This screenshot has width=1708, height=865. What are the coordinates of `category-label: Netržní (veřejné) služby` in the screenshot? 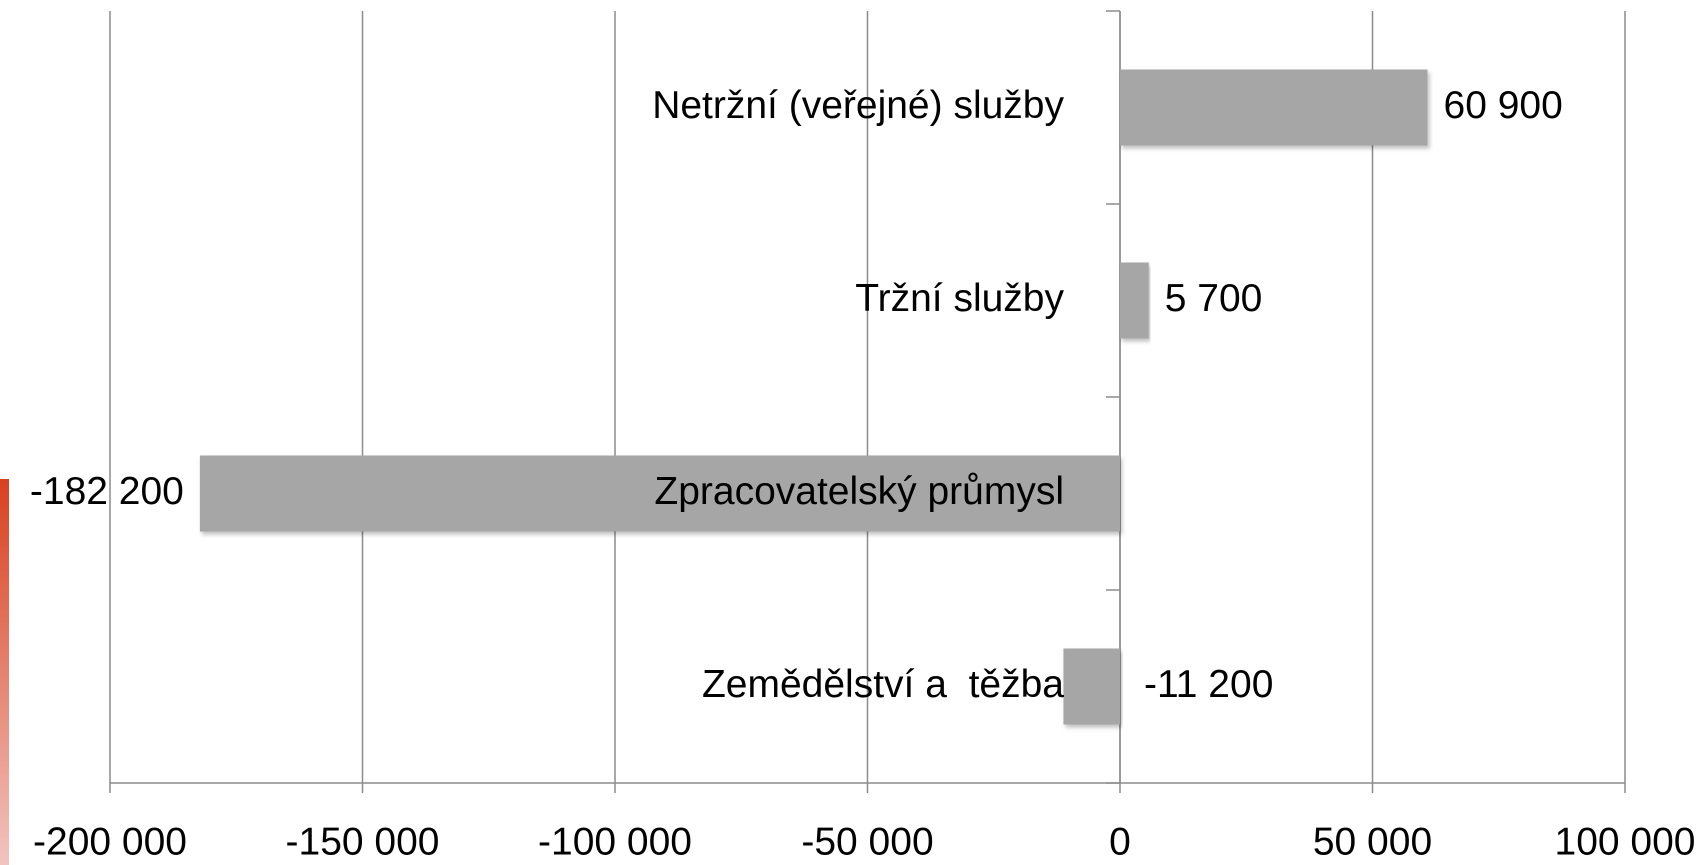 It's located at (858, 105).